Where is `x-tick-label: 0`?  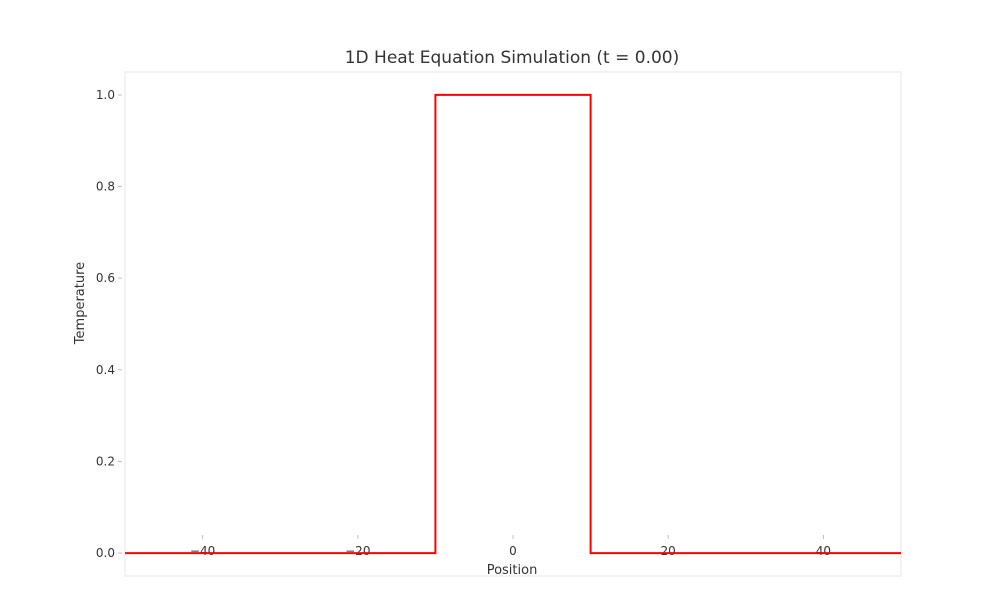
x-tick-label: 0 is located at coordinates (513, 551).